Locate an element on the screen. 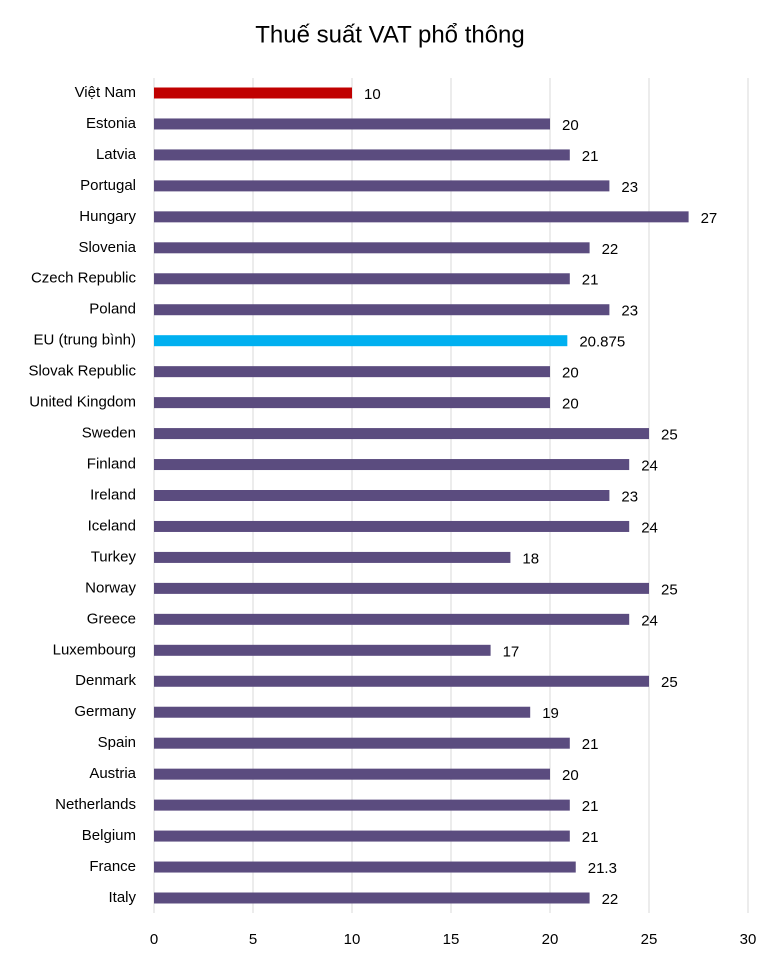 This screenshot has width=780, height=963. value-label: 17 is located at coordinates (511, 651).